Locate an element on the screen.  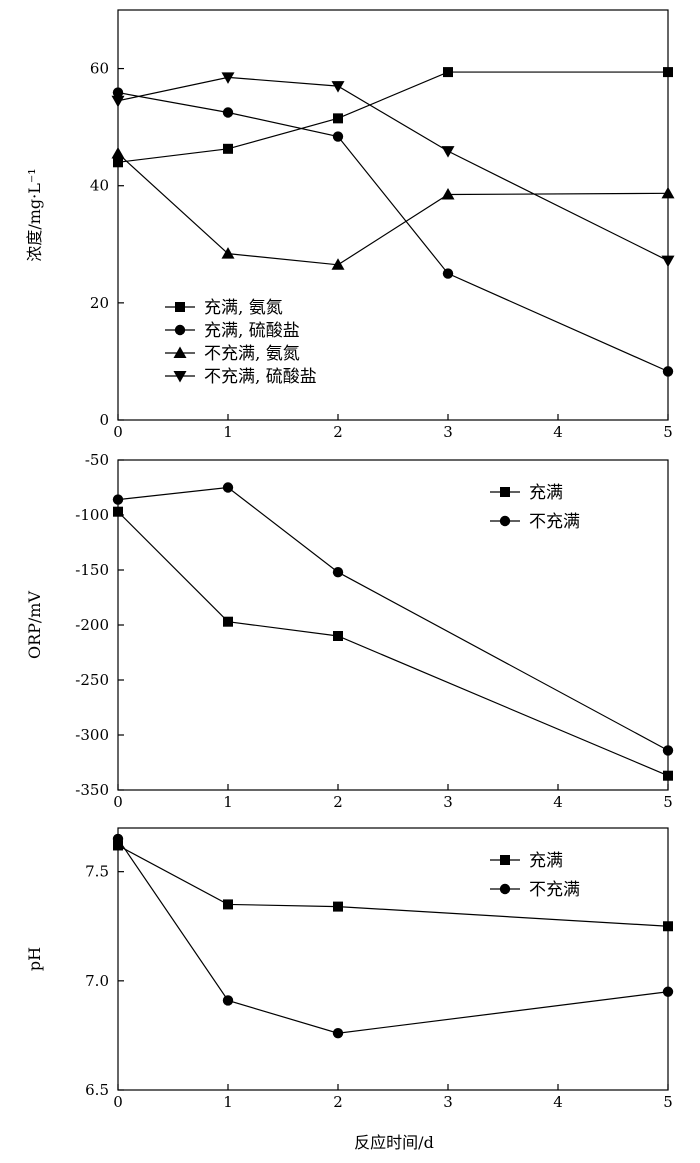
y-axis-title: ORP/mV is located at coordinates (34, 625).